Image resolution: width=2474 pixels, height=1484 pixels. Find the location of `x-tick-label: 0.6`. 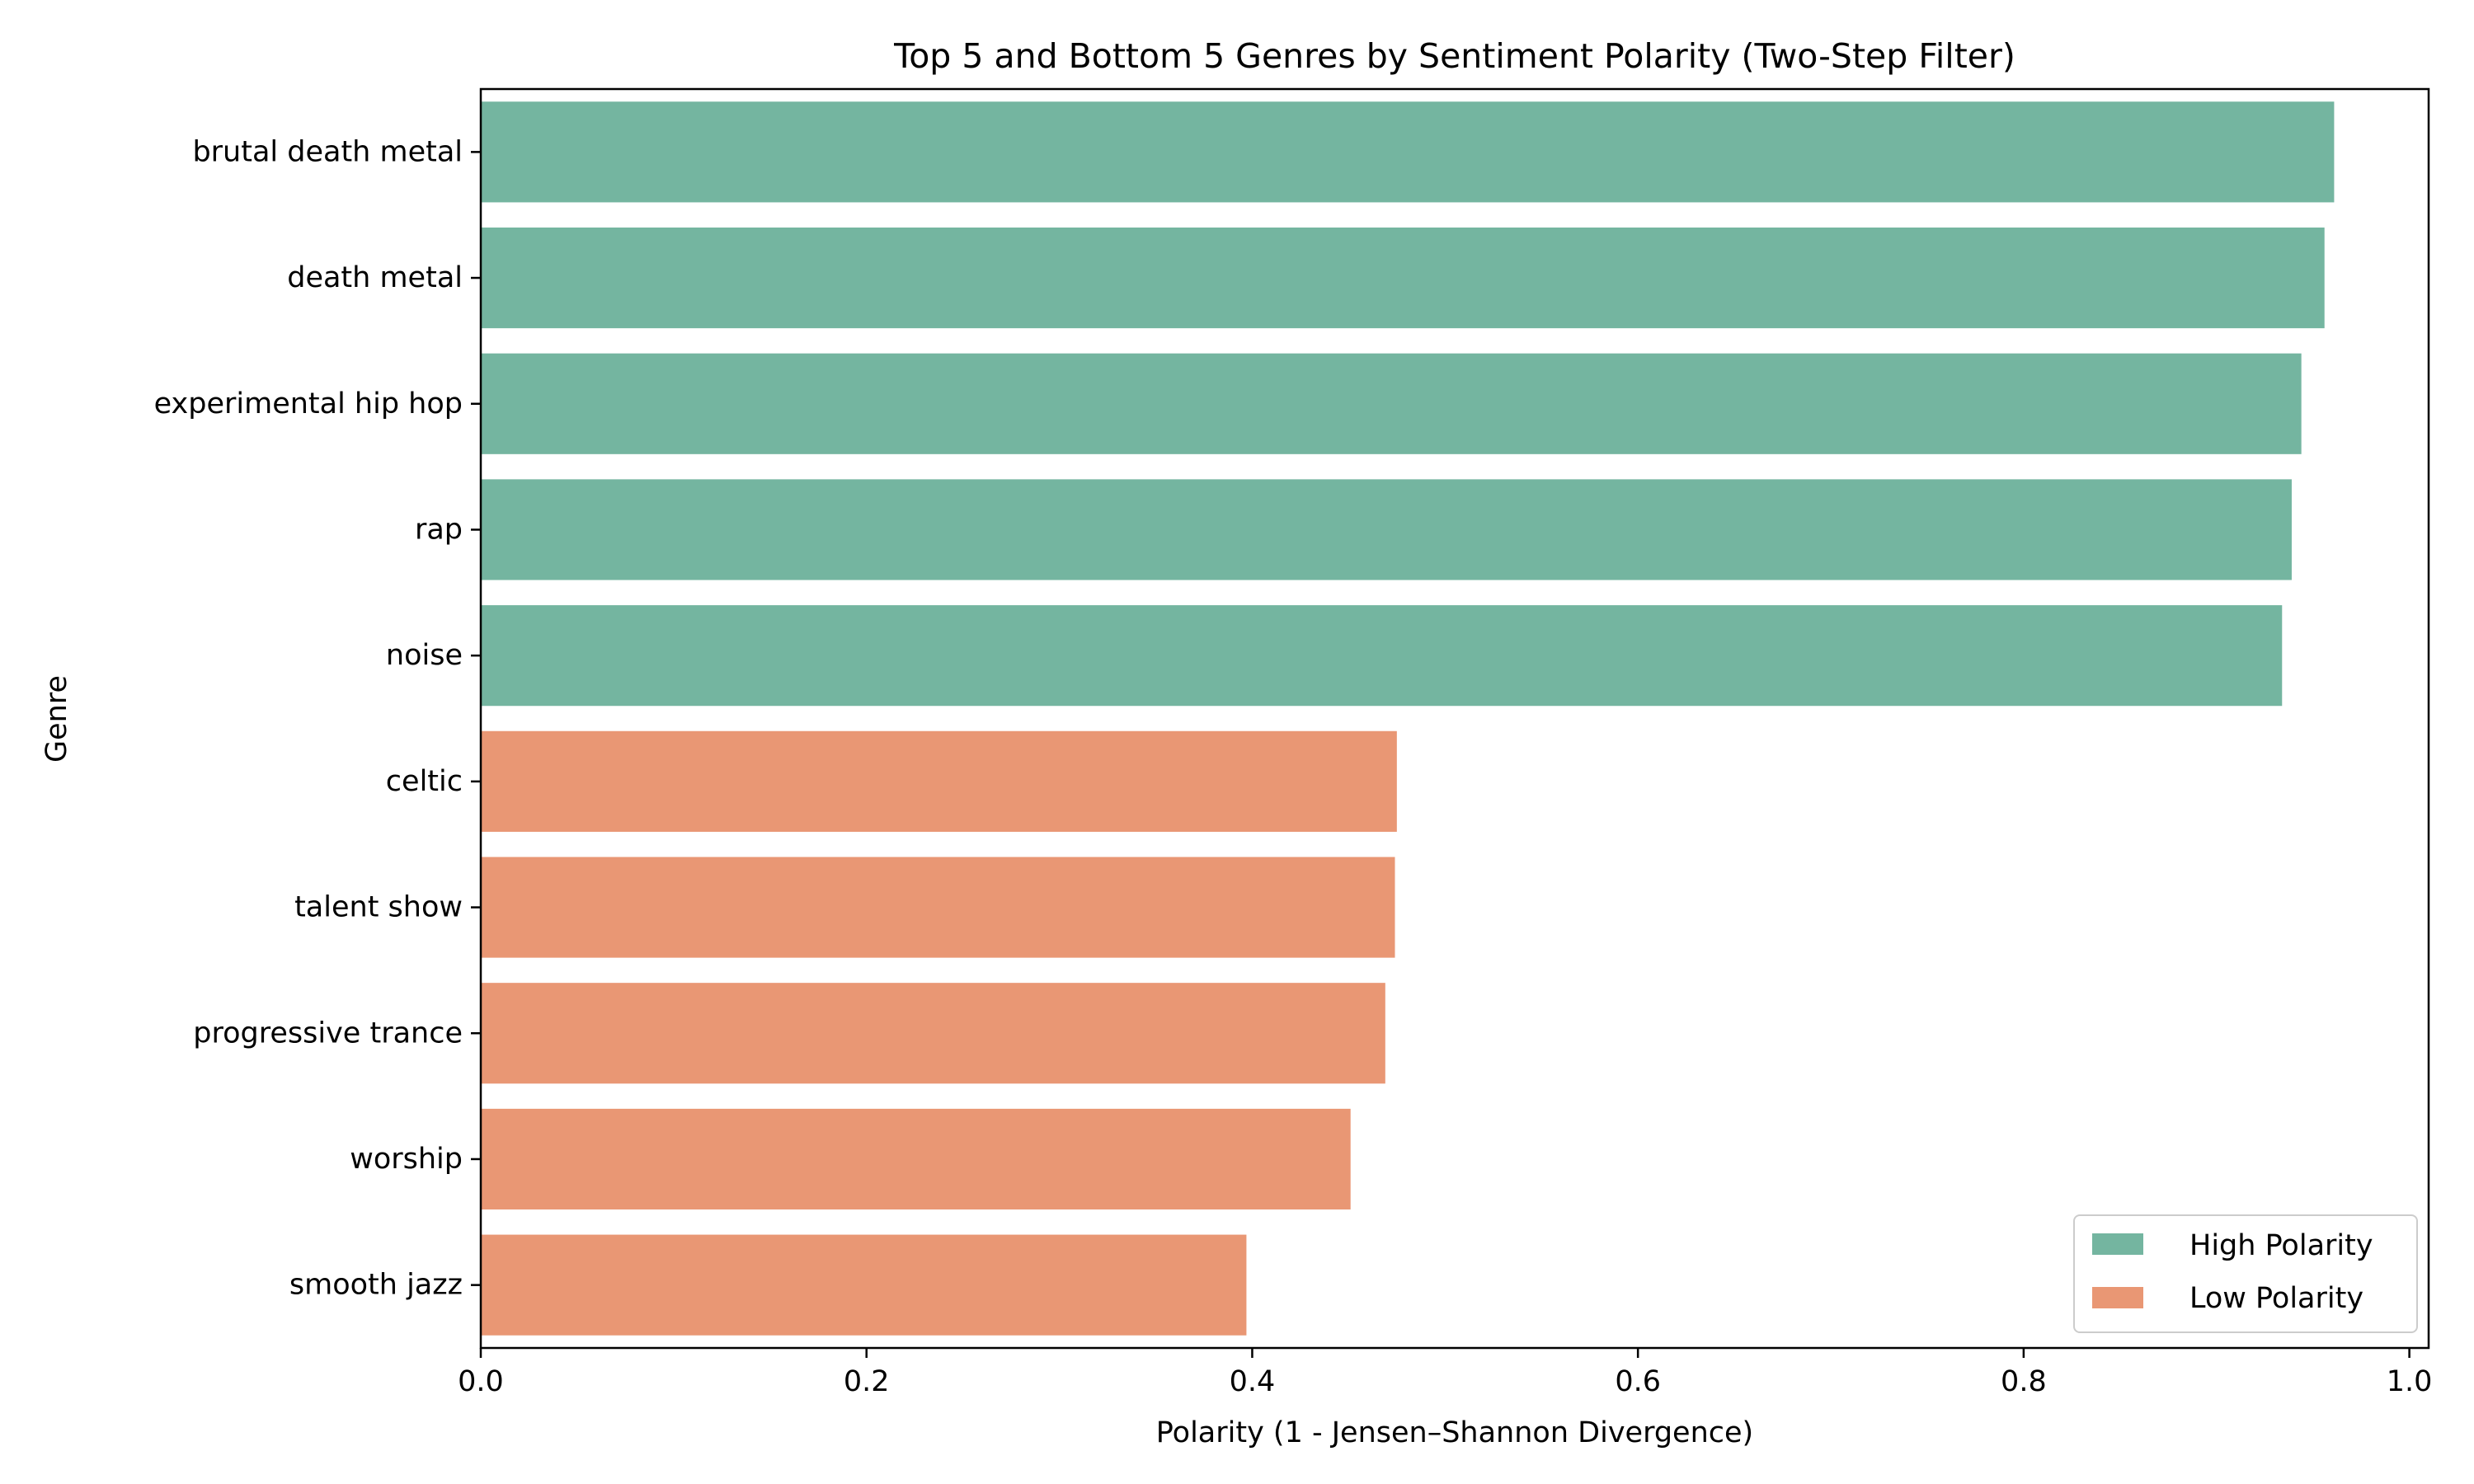

x-tick-label: 0.6 is located at coordinates (1638, 1381).